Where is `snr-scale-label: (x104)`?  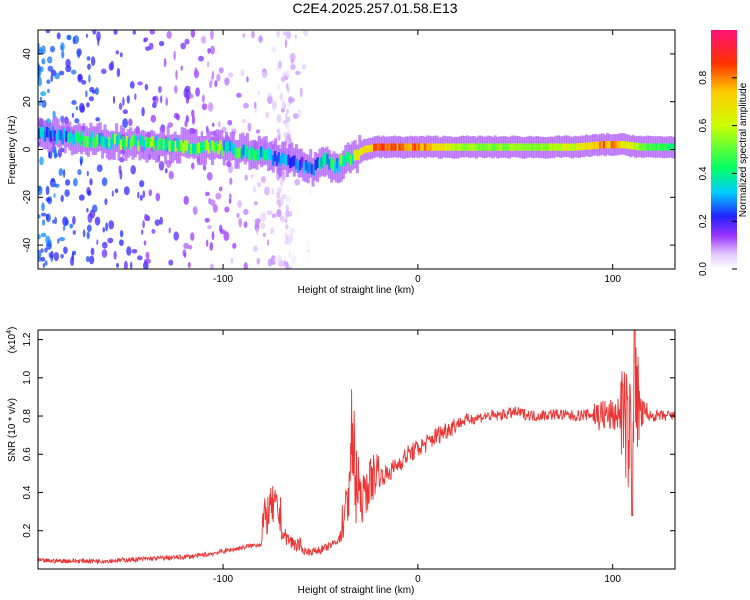
snr-scale-label: (x104) is located at coordinates (12, 340).